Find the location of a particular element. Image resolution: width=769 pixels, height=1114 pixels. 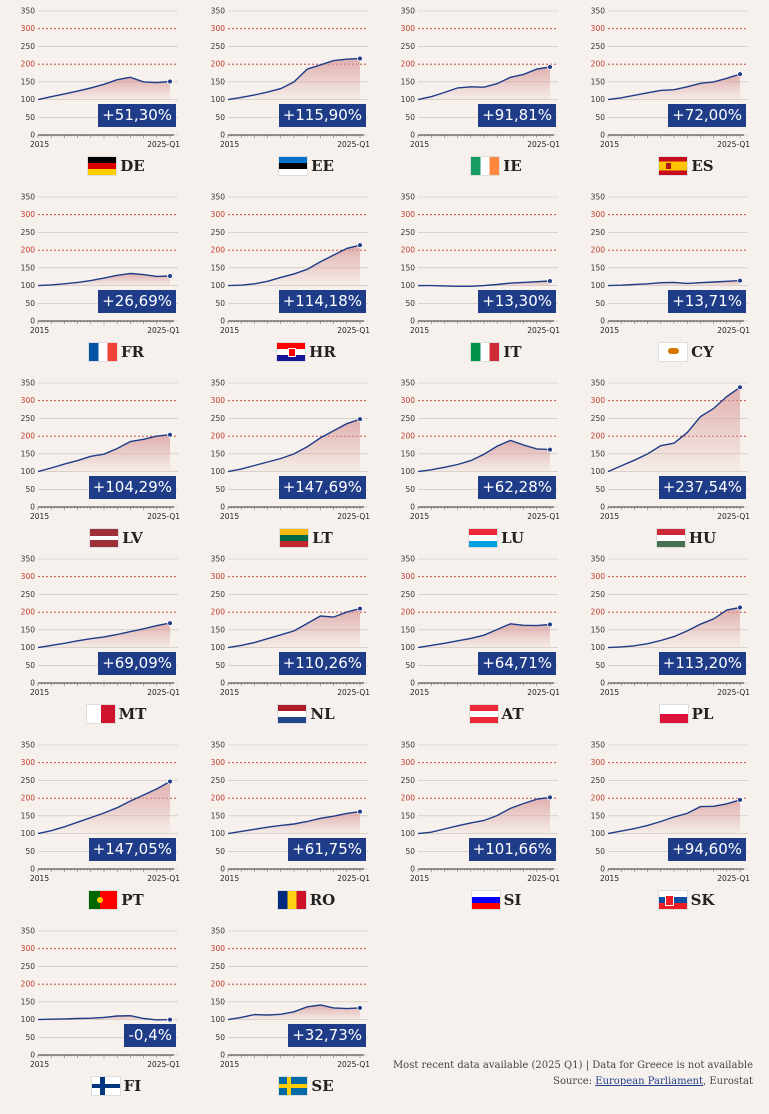

country-code: CY is located at coordinates (702, 352).